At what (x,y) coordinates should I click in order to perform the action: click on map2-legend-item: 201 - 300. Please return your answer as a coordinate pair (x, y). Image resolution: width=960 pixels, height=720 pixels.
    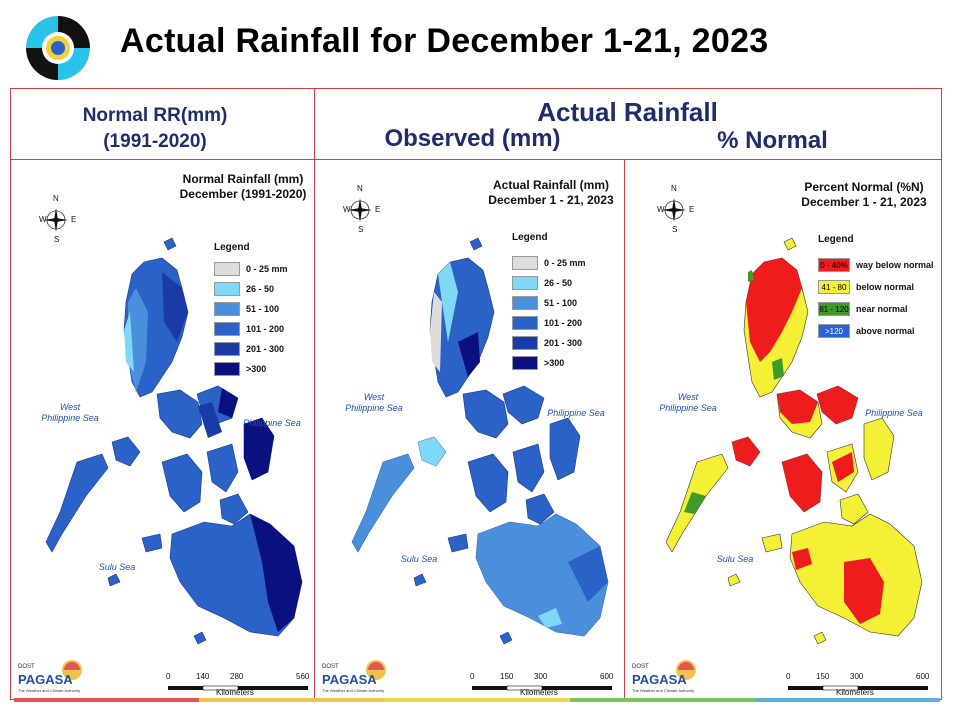
    Looking at the image, I should click on (547, 343).